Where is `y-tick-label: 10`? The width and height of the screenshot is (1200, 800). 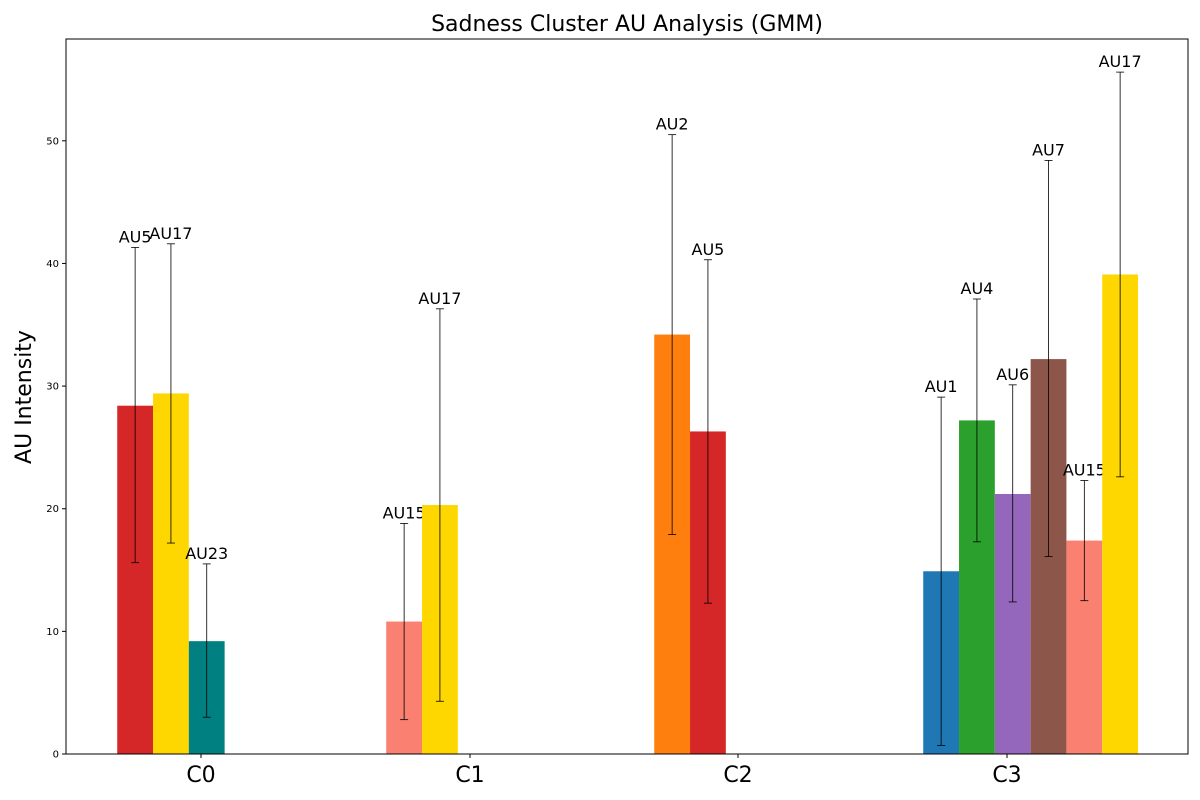
y-tick-label: 10 is located at coordinates (52, 632).